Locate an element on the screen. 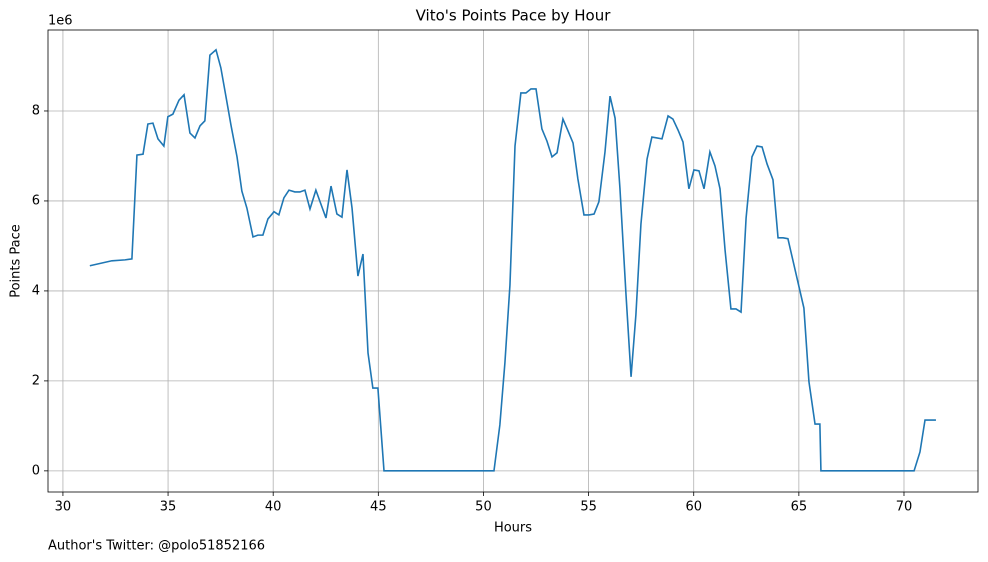 Image resolution: width=988 pixels, height=562 pixels. y-axis-label: Points Pace is located at coordinates (16, 261).